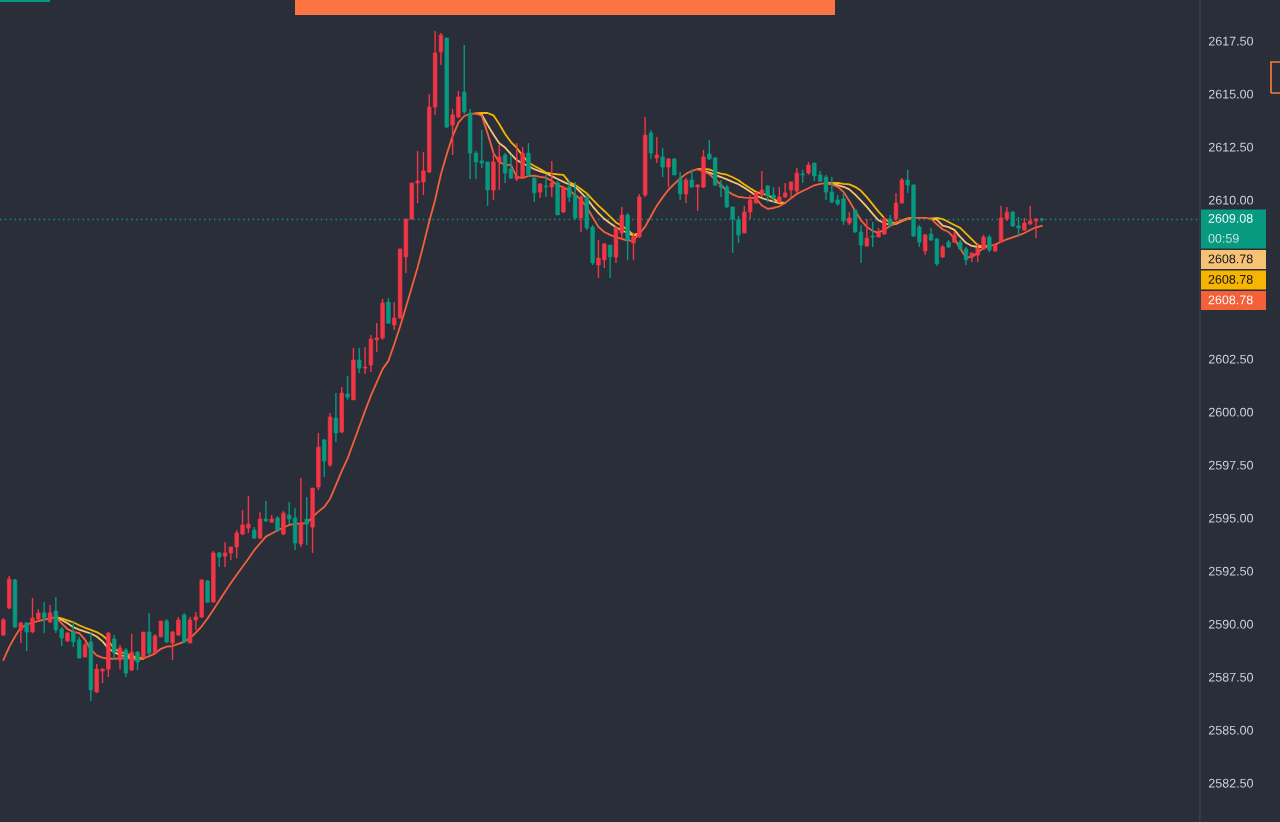 The height and width of the screenshot is (822, 1280). Describe the element at coordinates (1231, 41) in the screenshot. I see `y-tick-label: 2617.50` at that location.